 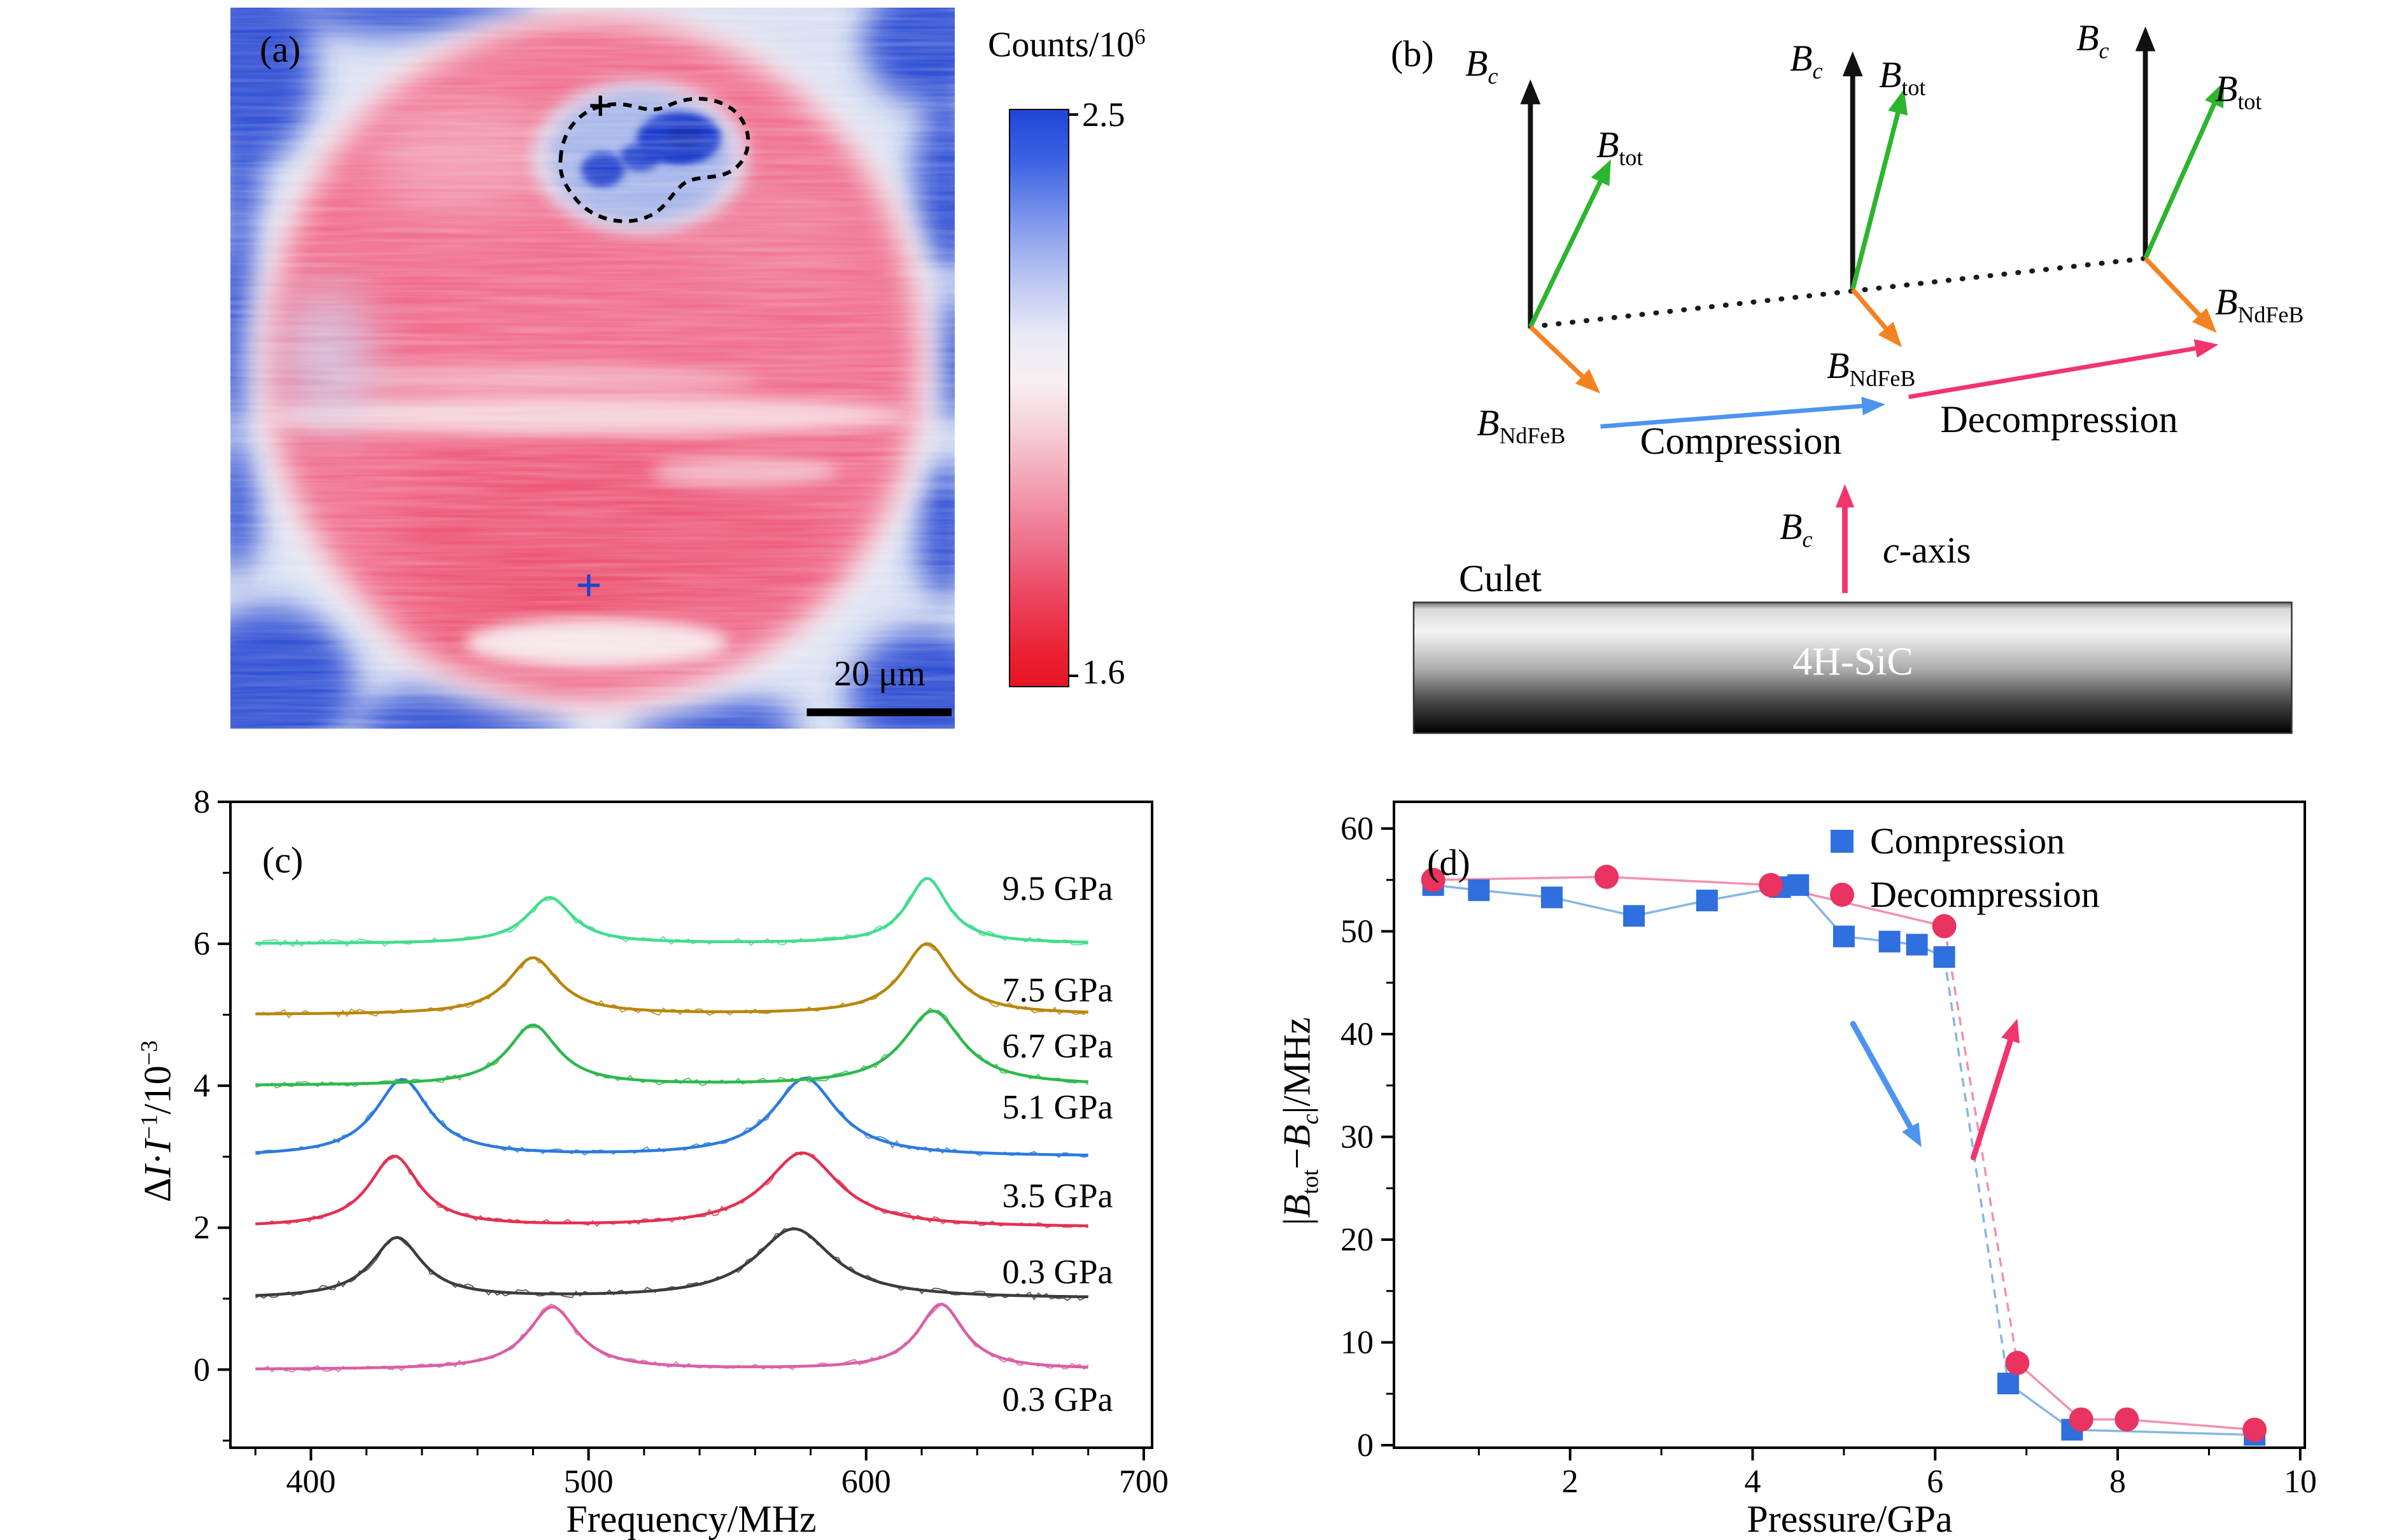 What do you see at coordinates (1619, 147) in the screenshot?
I see `vector-label-btot-1: Btot` at bounding box center [1619, 147].